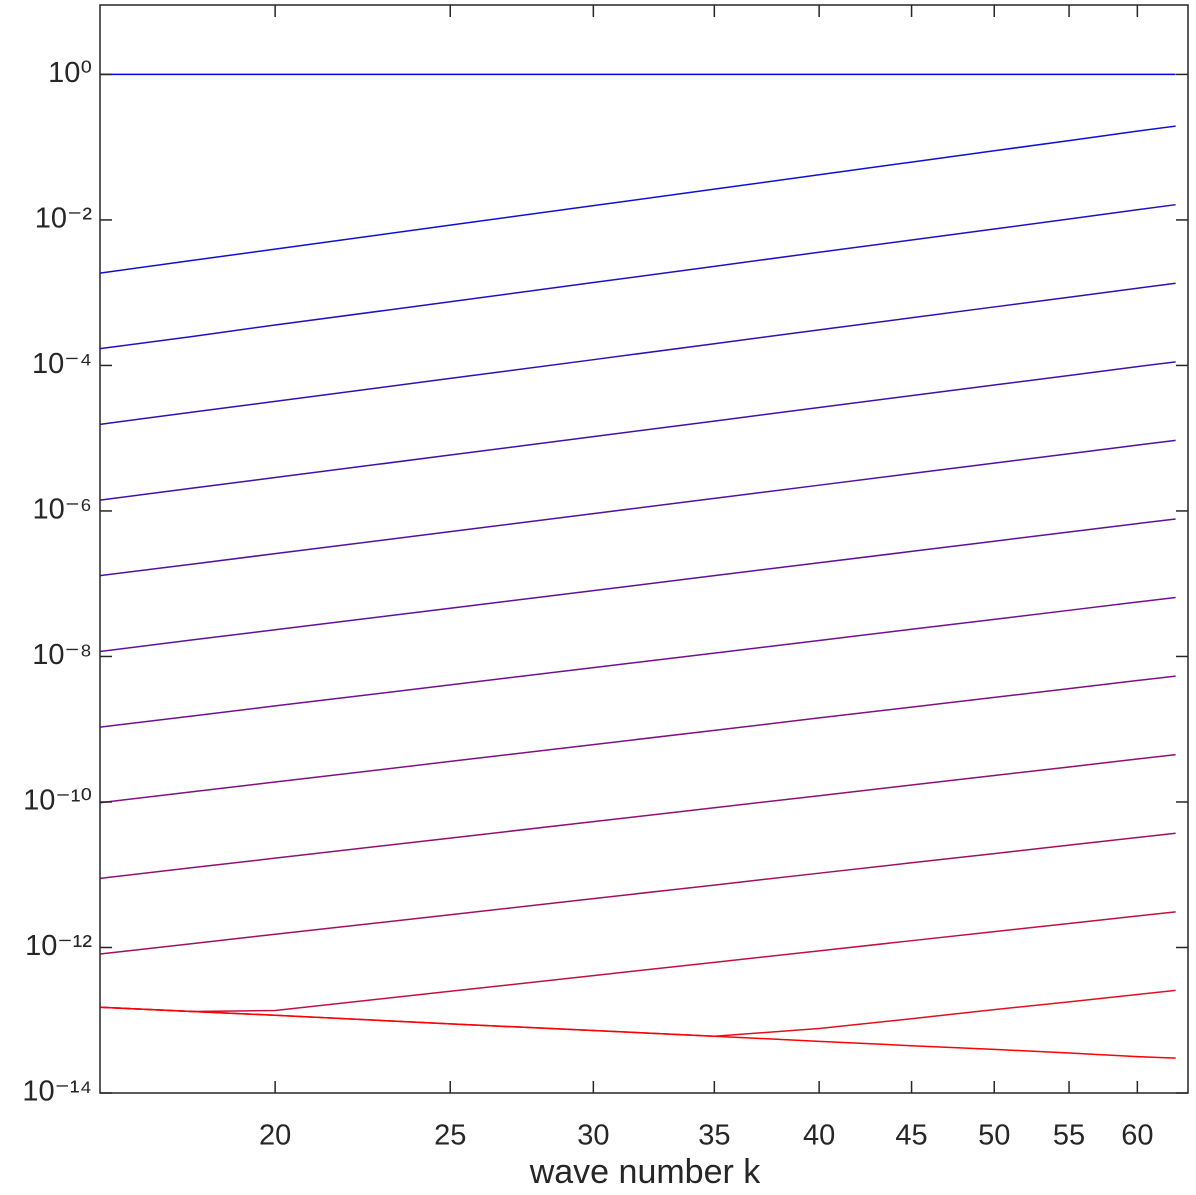 This screenshot has width=1196, height=1195. What do you see at coordinates (64, 219) in the screenshot?
I see `y-tick-label: 10⁻²` at bounding box center [64, 219].